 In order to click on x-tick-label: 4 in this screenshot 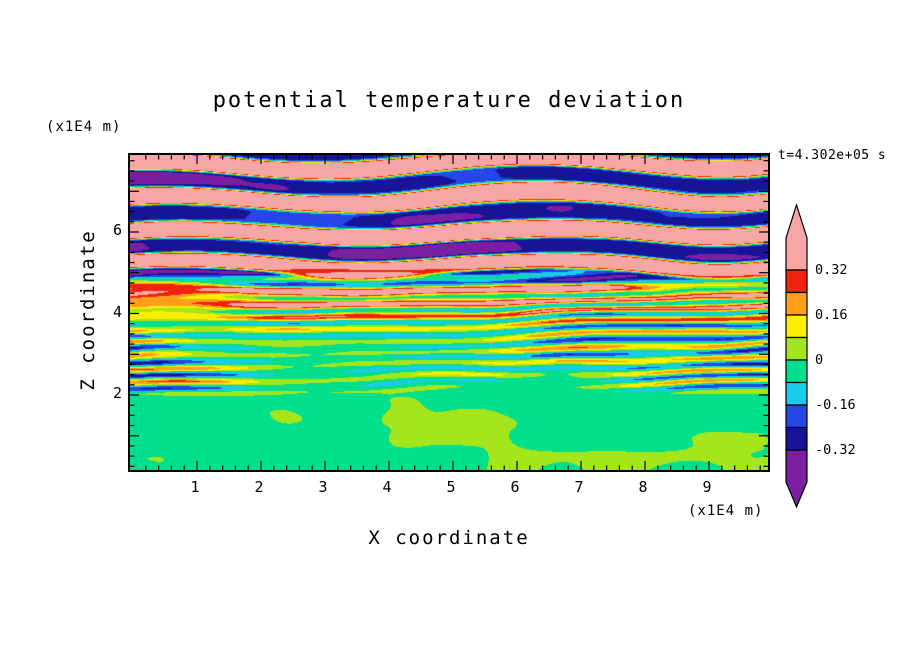, I will do `click(387, 487)`.